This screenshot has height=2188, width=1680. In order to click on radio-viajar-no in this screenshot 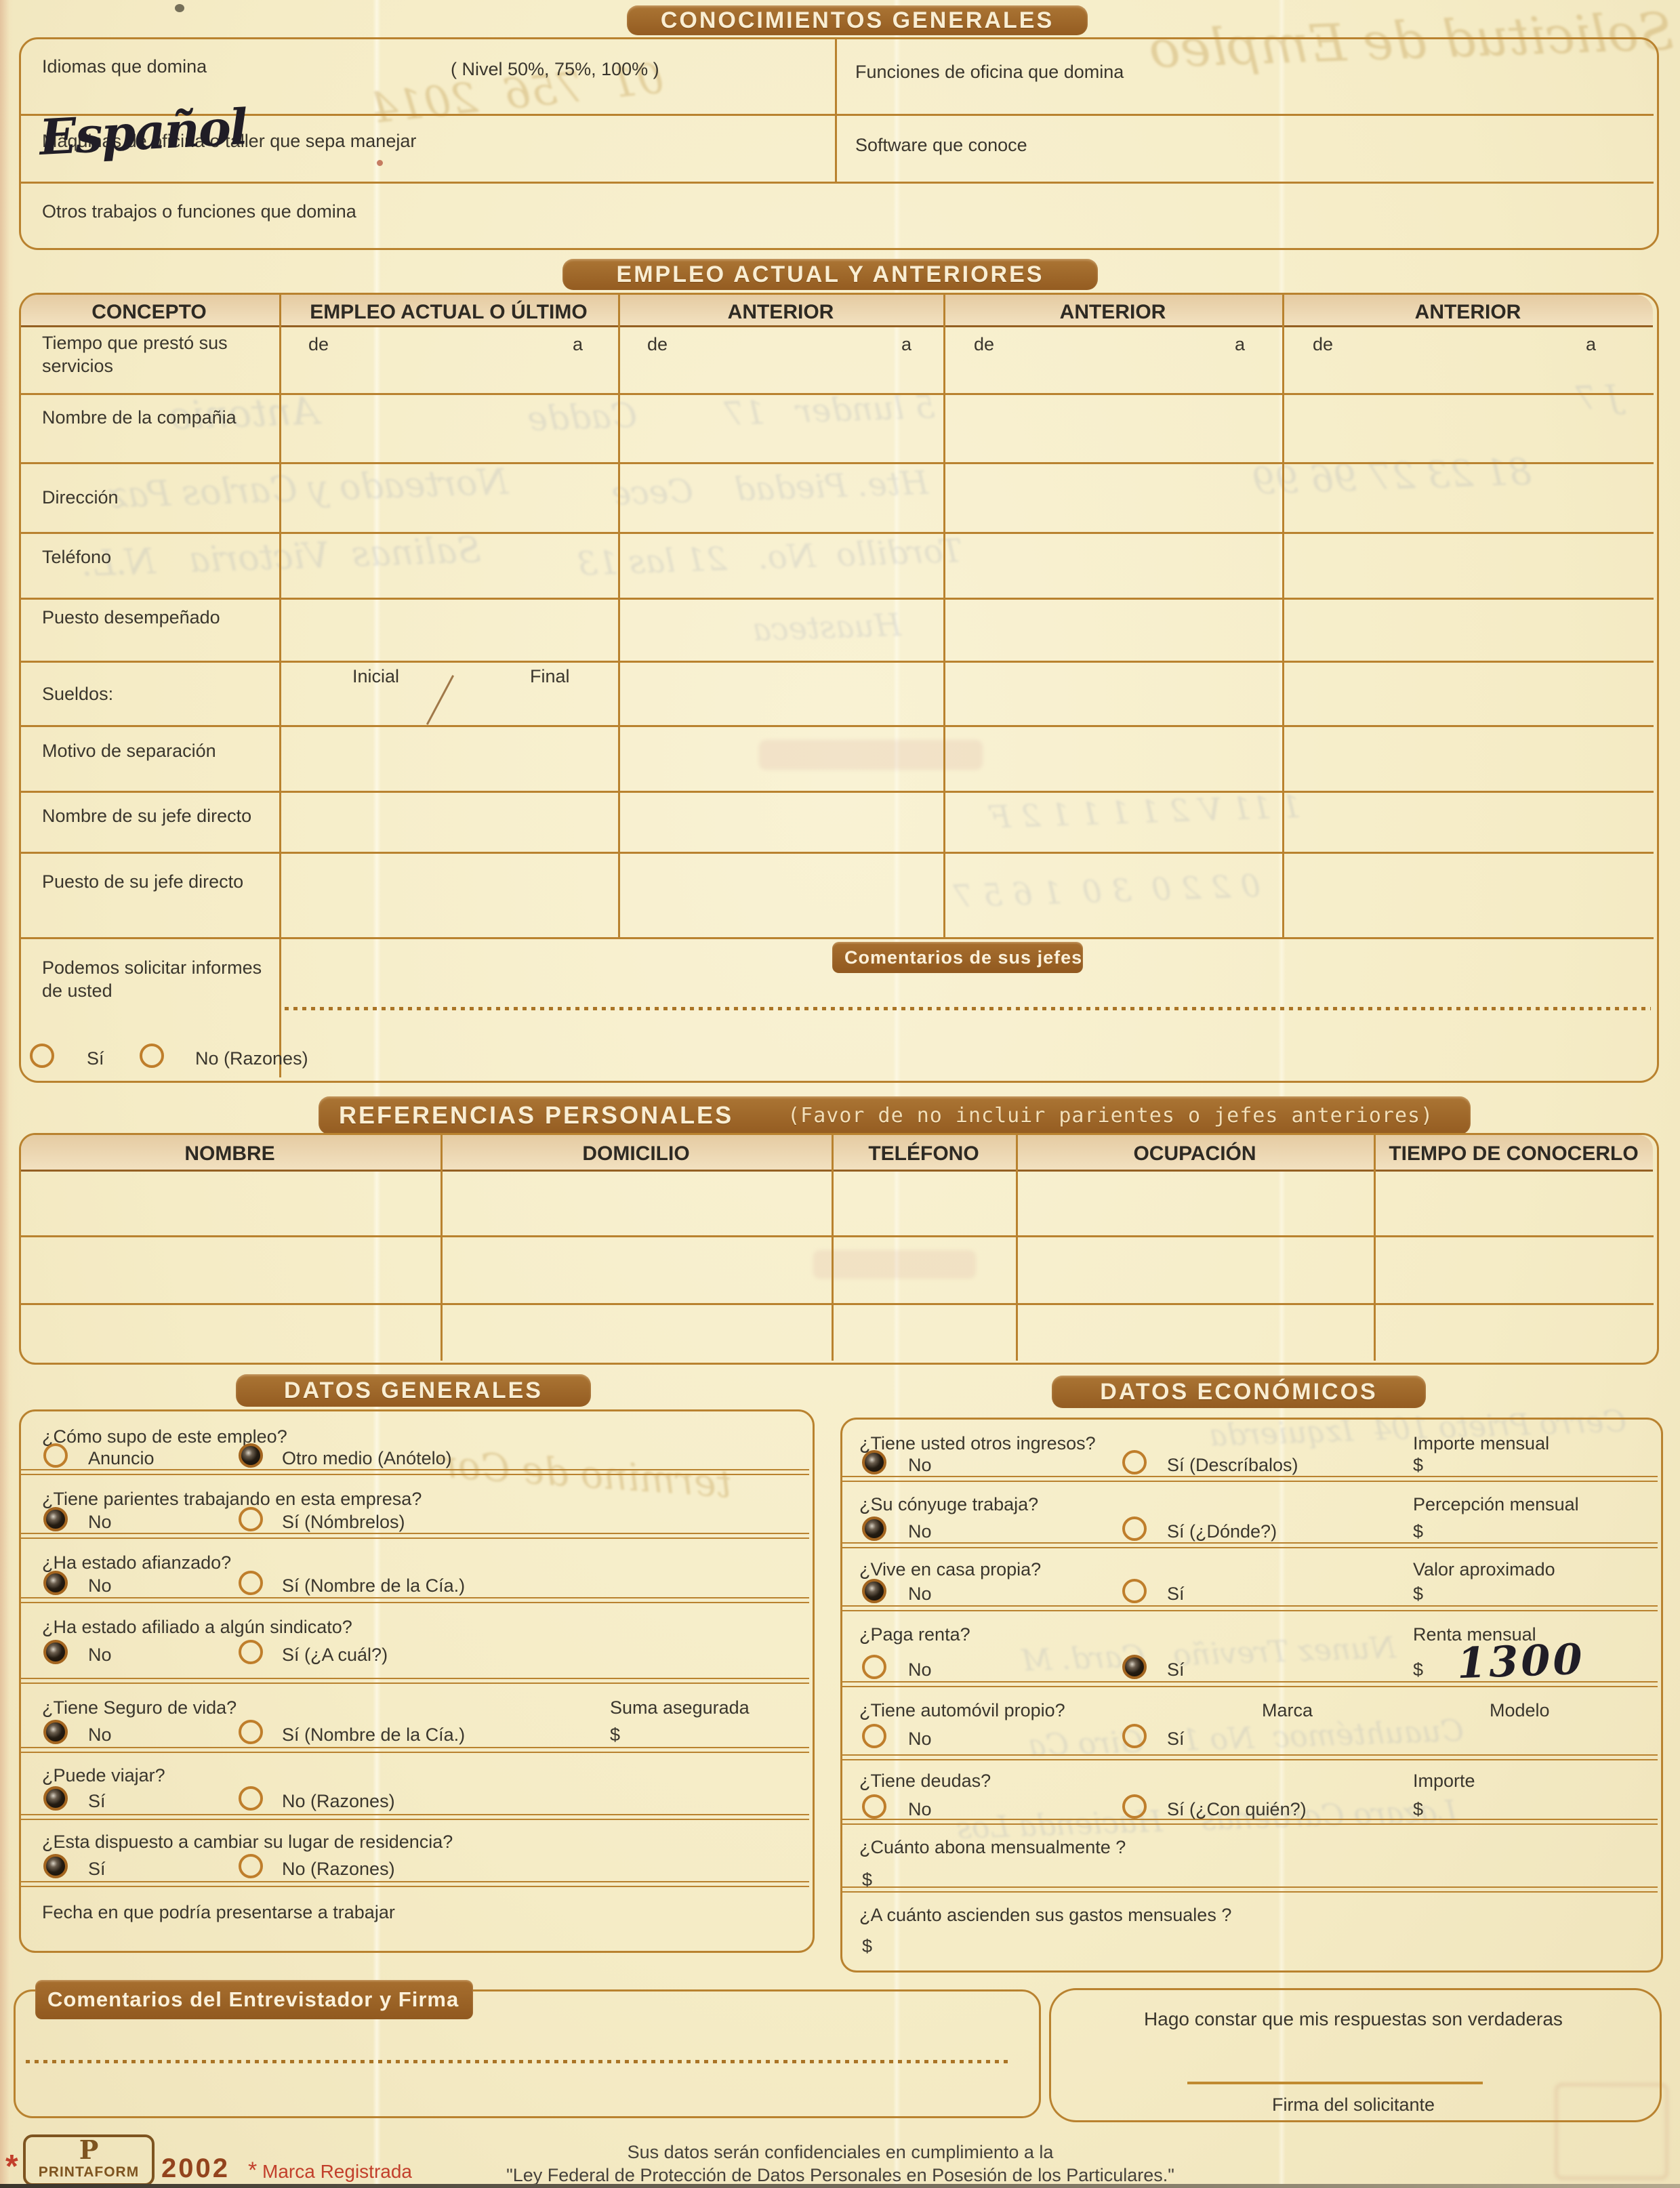, I will do `click(251, 1798)`.